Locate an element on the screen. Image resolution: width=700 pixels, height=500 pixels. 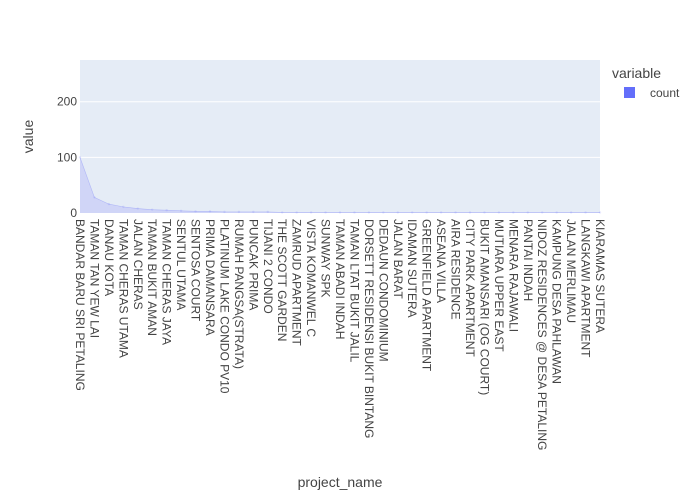
x-tick-label: VISTA KOMANWEL C is located at coordinates (311, 278).